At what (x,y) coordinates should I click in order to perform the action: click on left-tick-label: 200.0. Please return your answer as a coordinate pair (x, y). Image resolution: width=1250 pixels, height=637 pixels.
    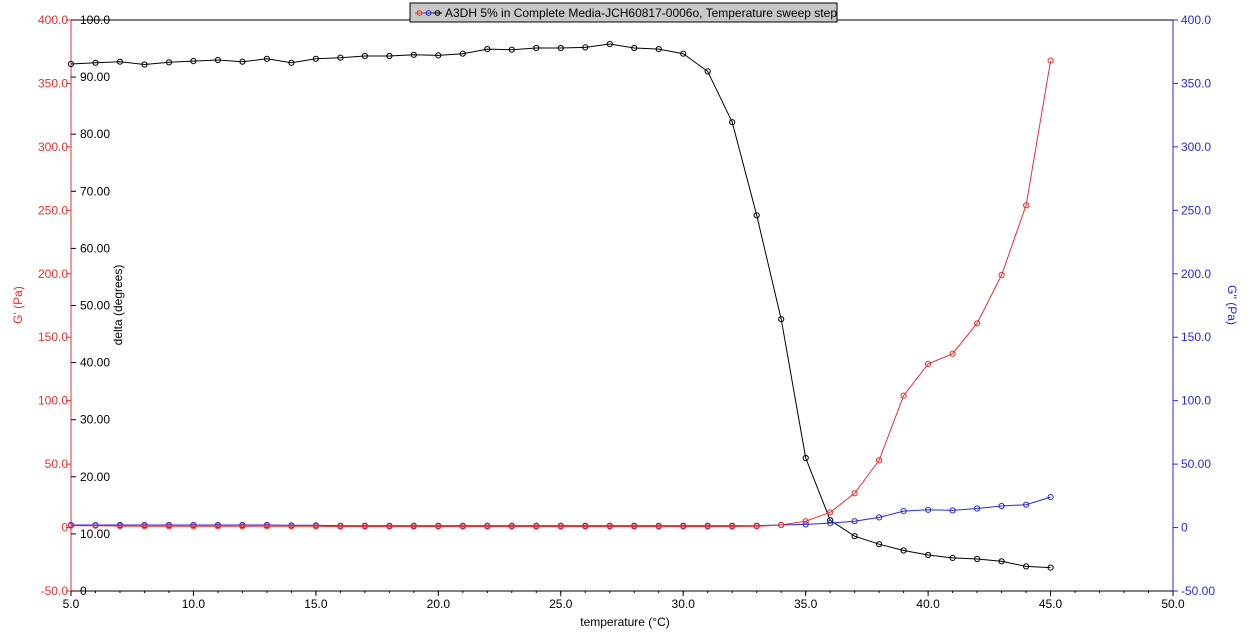
    Looking at the image, I should click on (53, 274).